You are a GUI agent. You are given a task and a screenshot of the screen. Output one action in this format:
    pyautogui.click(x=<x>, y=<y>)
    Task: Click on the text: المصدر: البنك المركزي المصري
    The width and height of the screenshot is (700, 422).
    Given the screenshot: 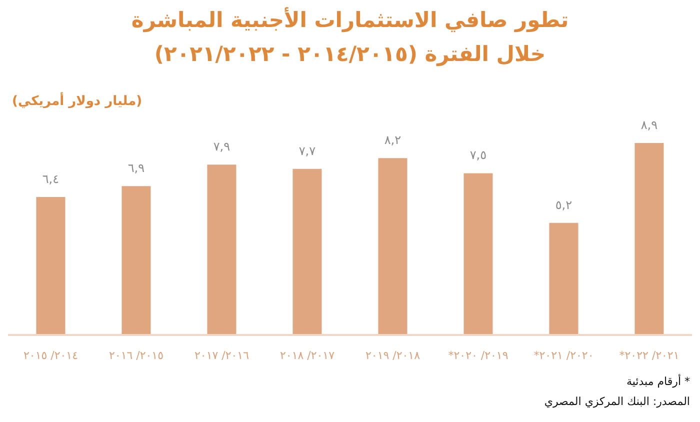 What is the action you would take?
    pyautogui.click(x=617, y=401)
    